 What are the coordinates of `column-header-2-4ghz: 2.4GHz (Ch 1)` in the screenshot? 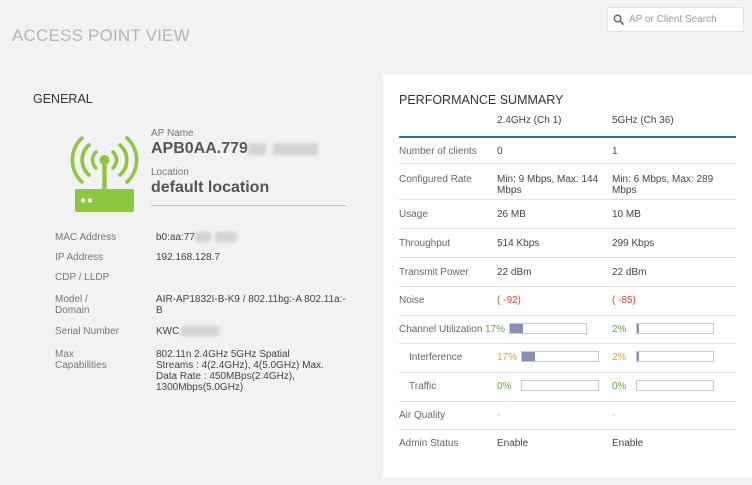 It's located at (529, 120).